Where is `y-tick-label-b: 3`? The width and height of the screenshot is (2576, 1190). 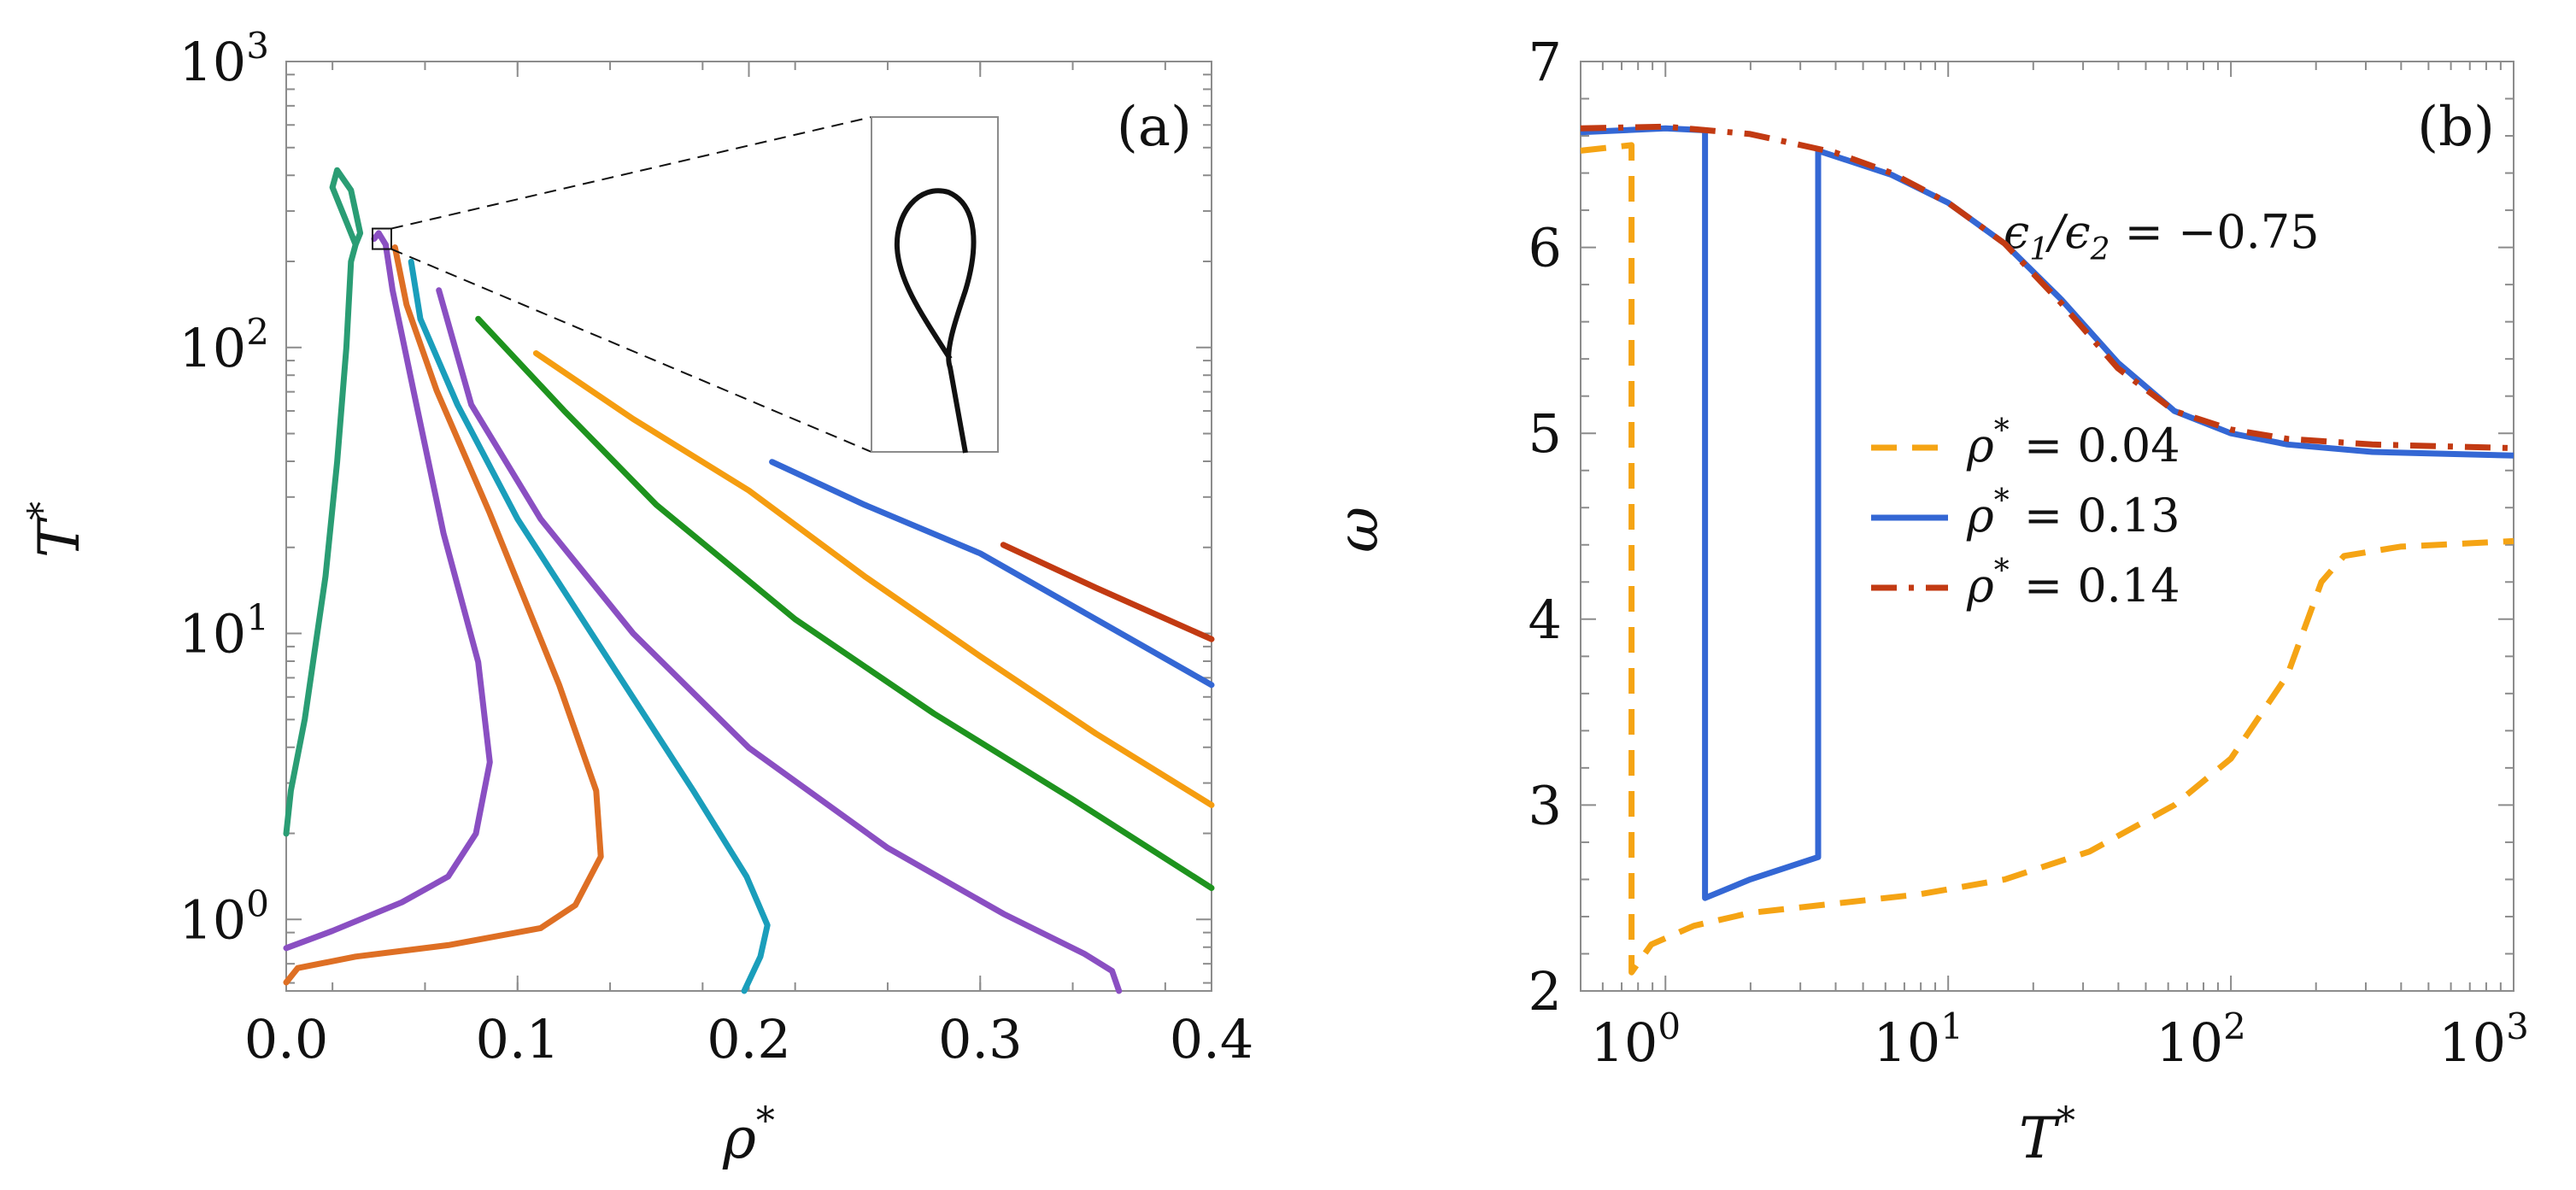
y-tick-label-b: 3 is located at coordinates (1545, 805).